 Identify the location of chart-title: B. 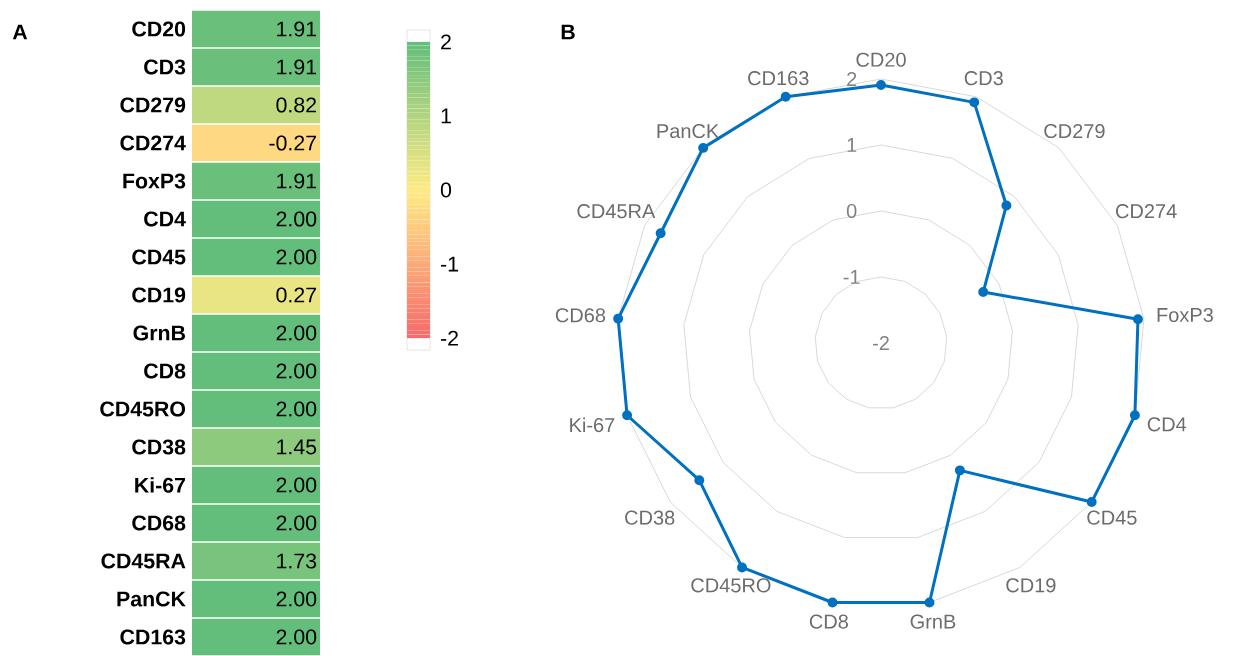
(568, 32).